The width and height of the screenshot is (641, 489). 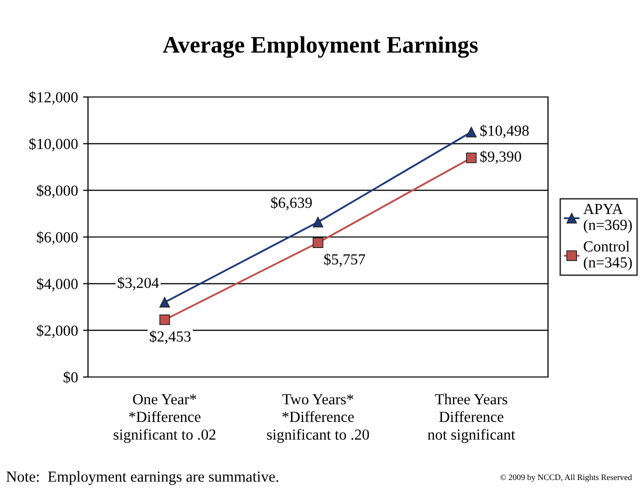 What do you see at coordinates (607, 219) in the screenshot?
I see `legend-label: APYA (n=369)` at bounding box center [607, 219].